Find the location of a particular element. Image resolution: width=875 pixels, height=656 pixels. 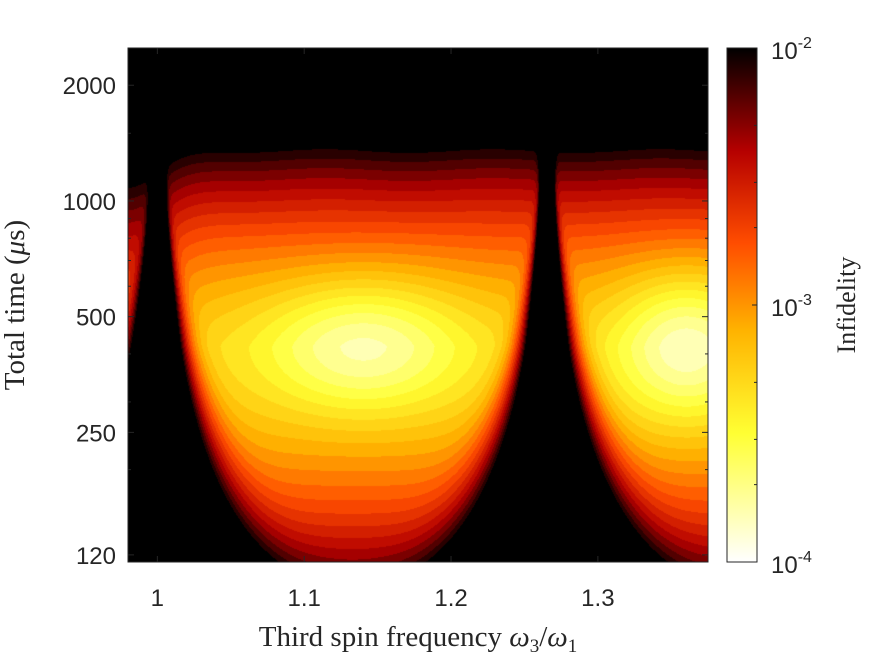

colorbar-tick-label: 10⁻³ is located at coordinates (791, 307).